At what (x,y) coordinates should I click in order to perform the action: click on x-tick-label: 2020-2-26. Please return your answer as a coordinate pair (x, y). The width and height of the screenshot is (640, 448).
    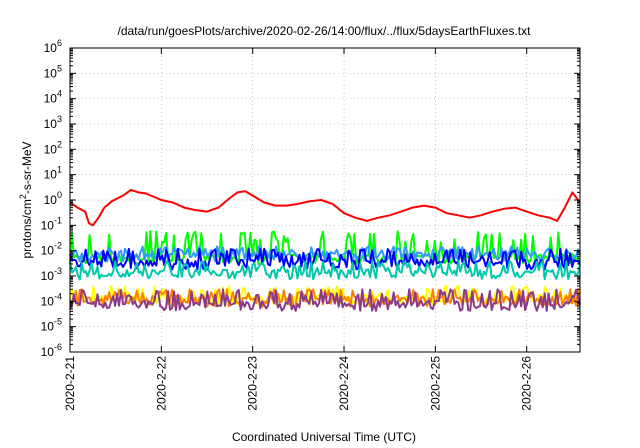
    Looking at the image, I should click on (527, 383).